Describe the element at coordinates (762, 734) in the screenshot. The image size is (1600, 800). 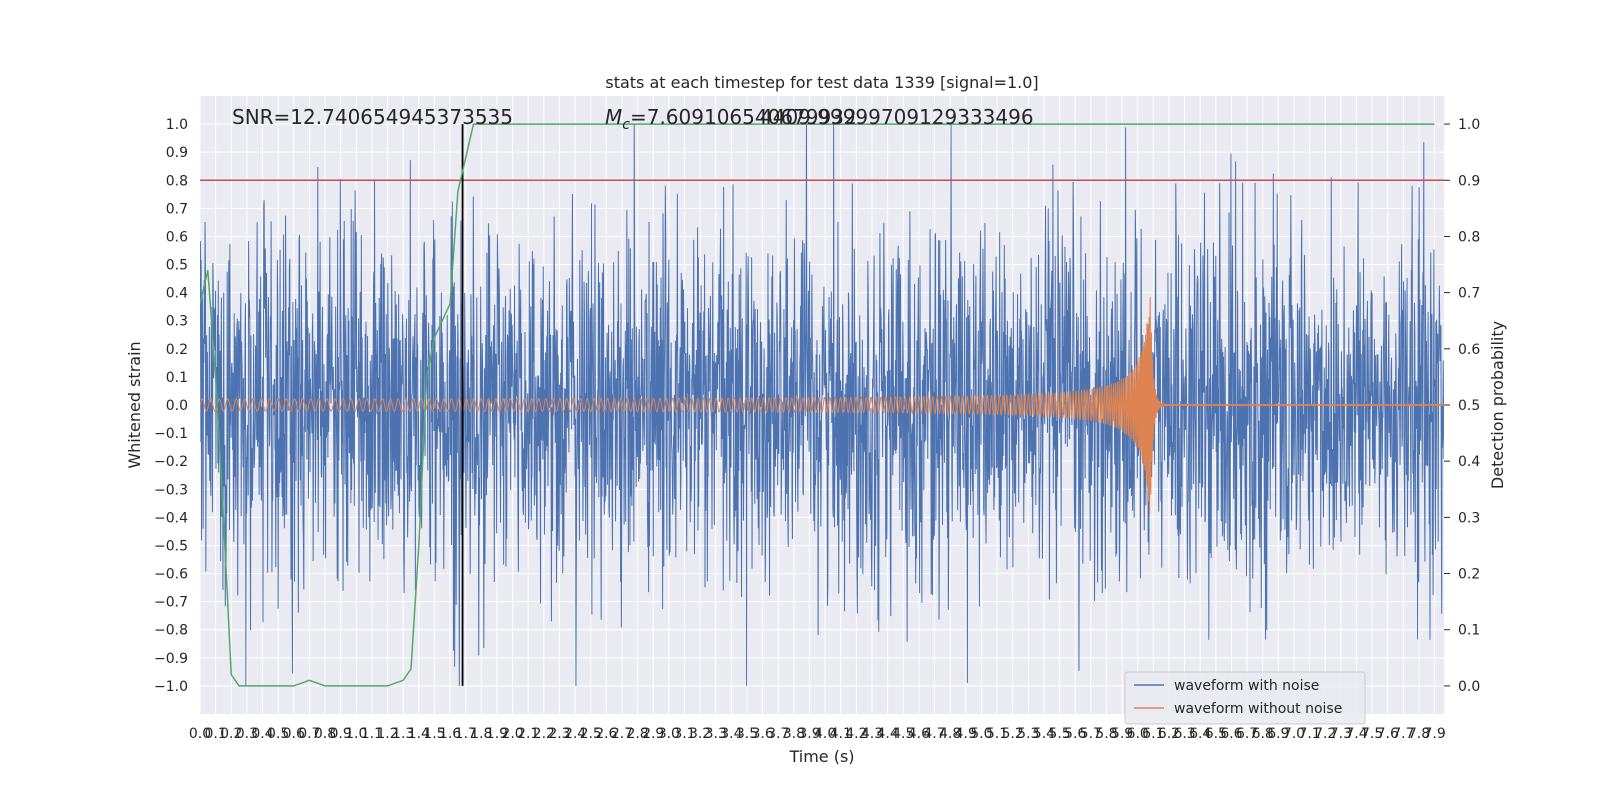
I see `x-tick-label: 3.6` at that location.